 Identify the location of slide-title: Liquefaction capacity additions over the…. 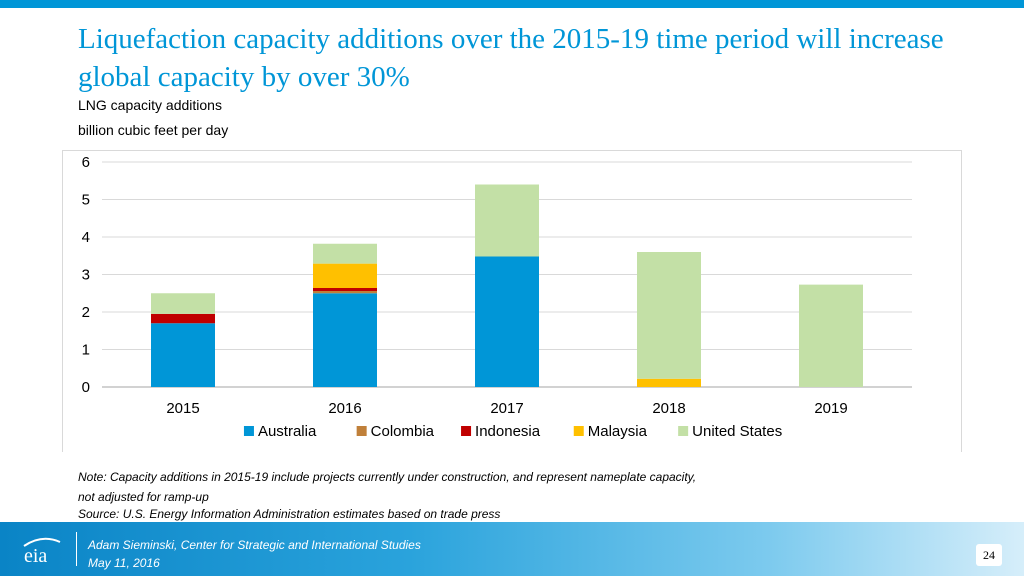
(511, 58).